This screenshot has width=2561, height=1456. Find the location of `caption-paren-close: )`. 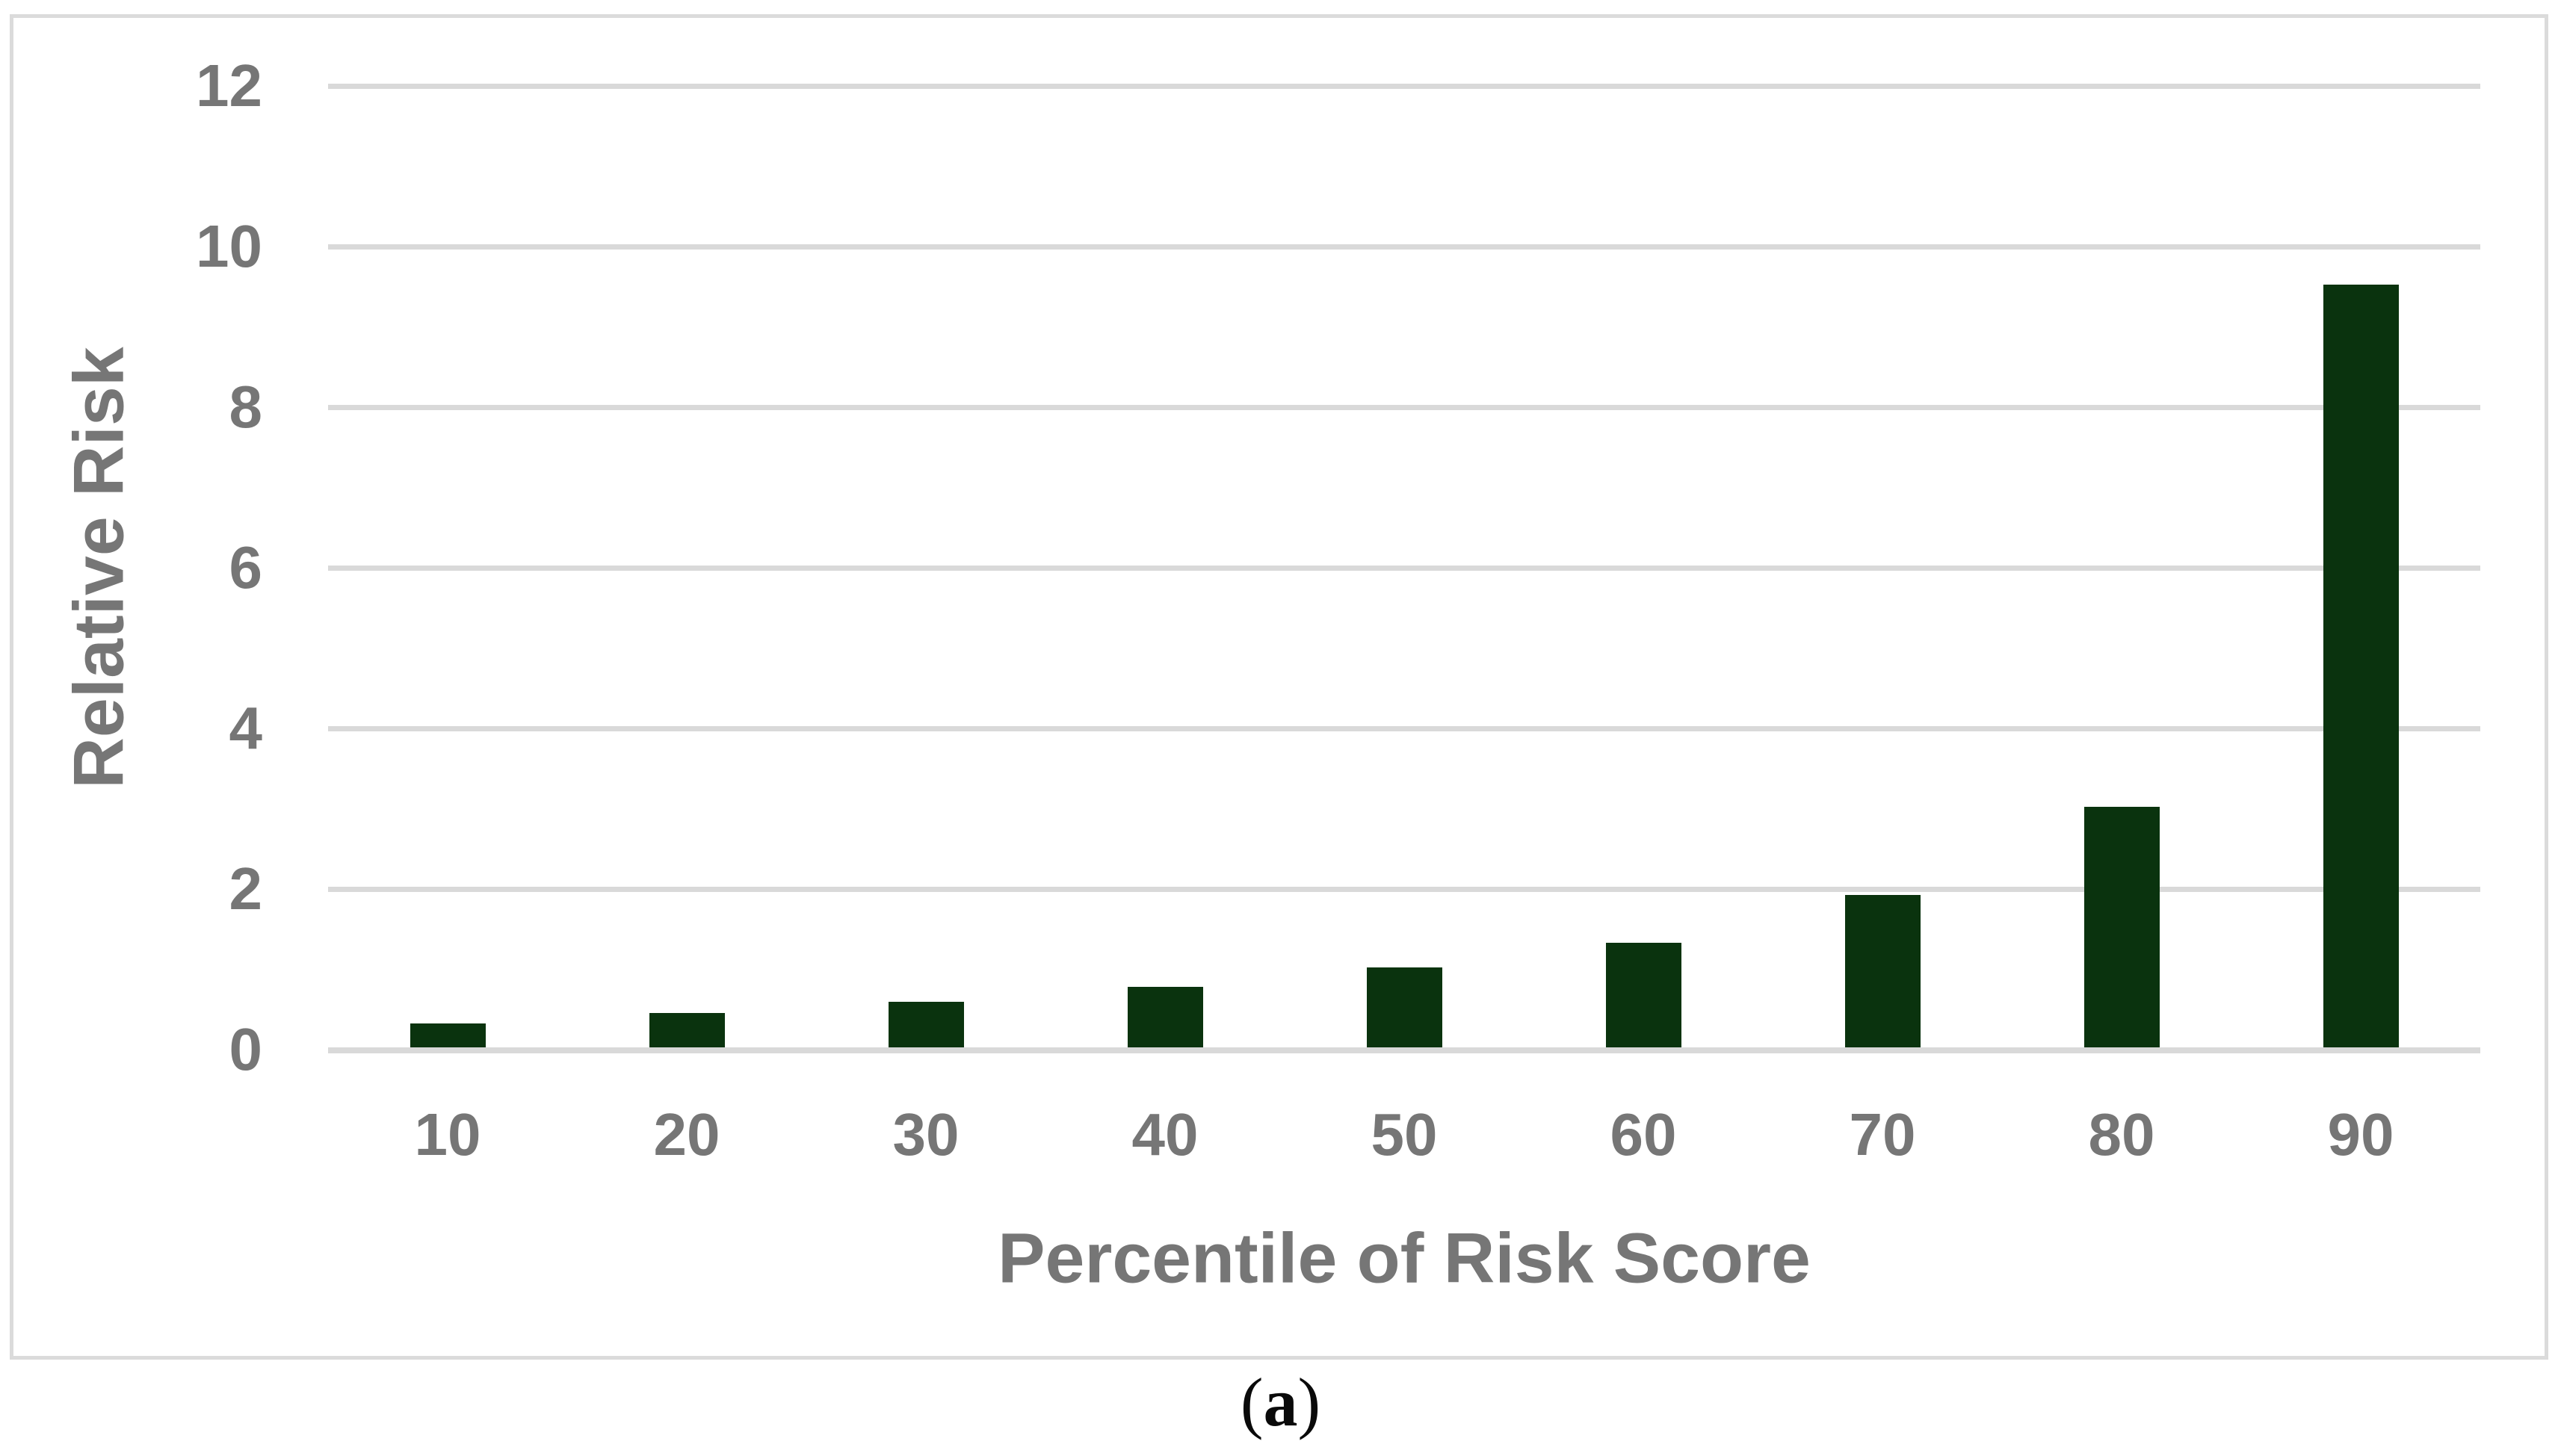

caption-paren-close: ) is located at coordinates (1309, 1402).